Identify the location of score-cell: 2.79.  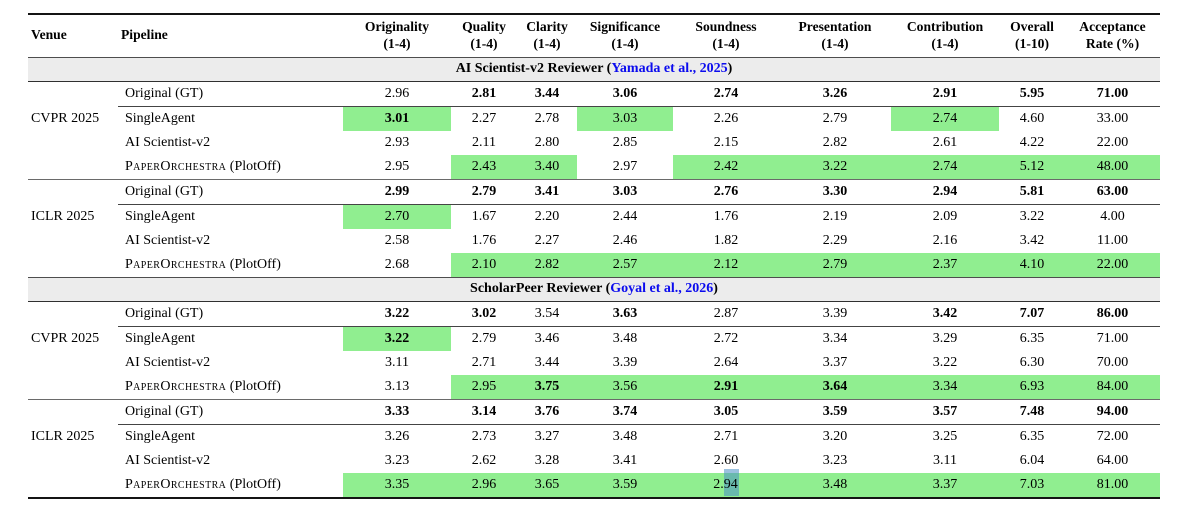
(484, 339).